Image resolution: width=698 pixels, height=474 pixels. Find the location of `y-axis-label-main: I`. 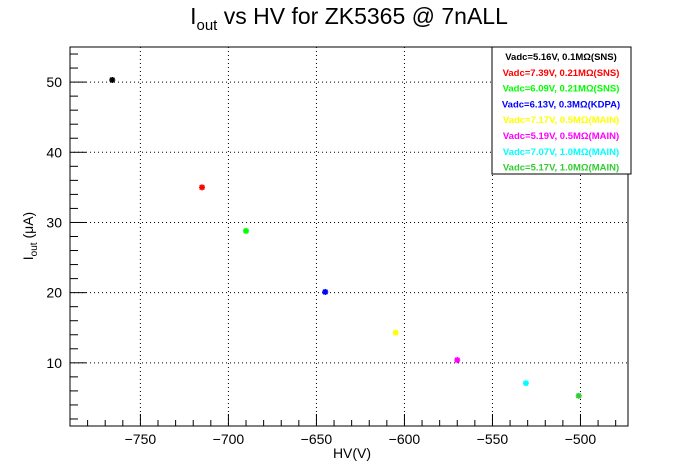

y-axis-label-main: I is located at coordinates (28, 258).